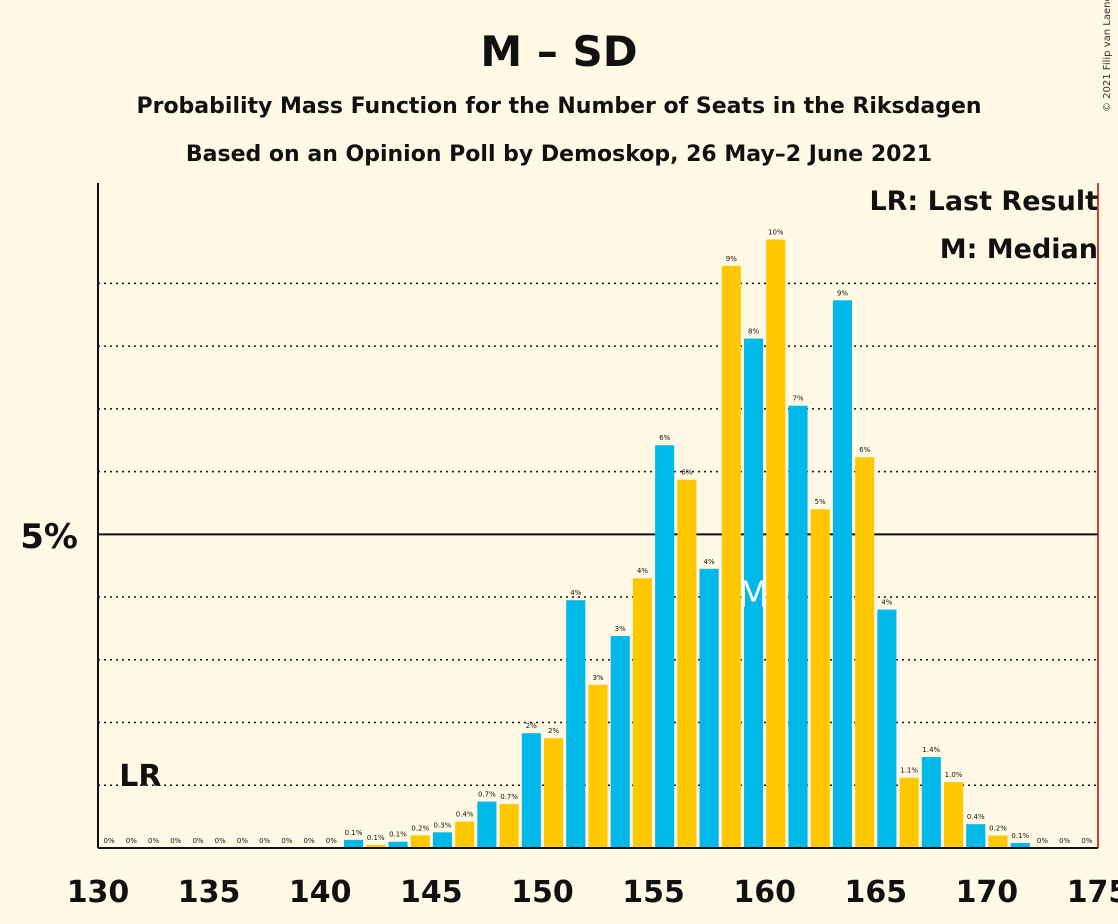 The width and height of the screenshot is (1118, 924). I want to click on bar-label-155: 4%, so click(642, 571).